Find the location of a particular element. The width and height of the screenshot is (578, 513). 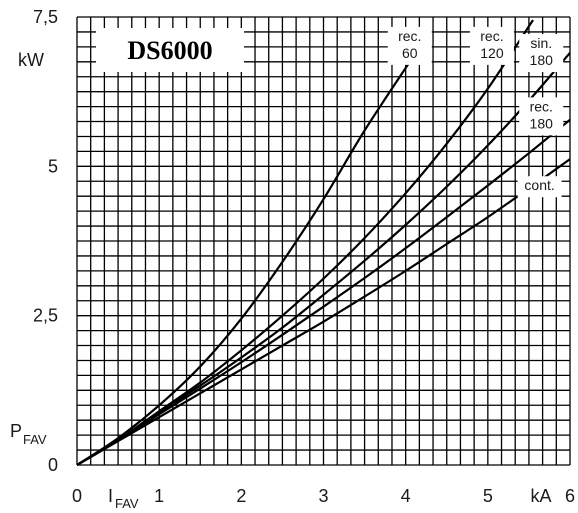

x-tick-label: 0 is located at coordinates (77, 496).